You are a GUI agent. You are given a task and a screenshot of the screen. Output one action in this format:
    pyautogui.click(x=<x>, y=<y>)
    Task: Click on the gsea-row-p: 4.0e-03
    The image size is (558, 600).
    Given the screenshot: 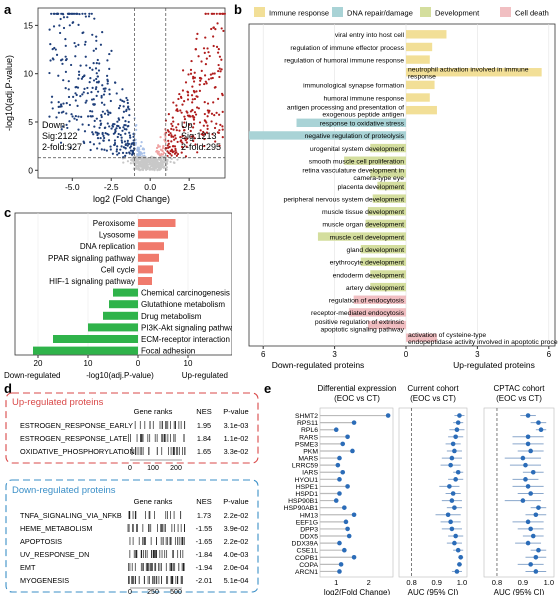 What is the action you would take?
    pyautogui.click(x=236, y=554)
    